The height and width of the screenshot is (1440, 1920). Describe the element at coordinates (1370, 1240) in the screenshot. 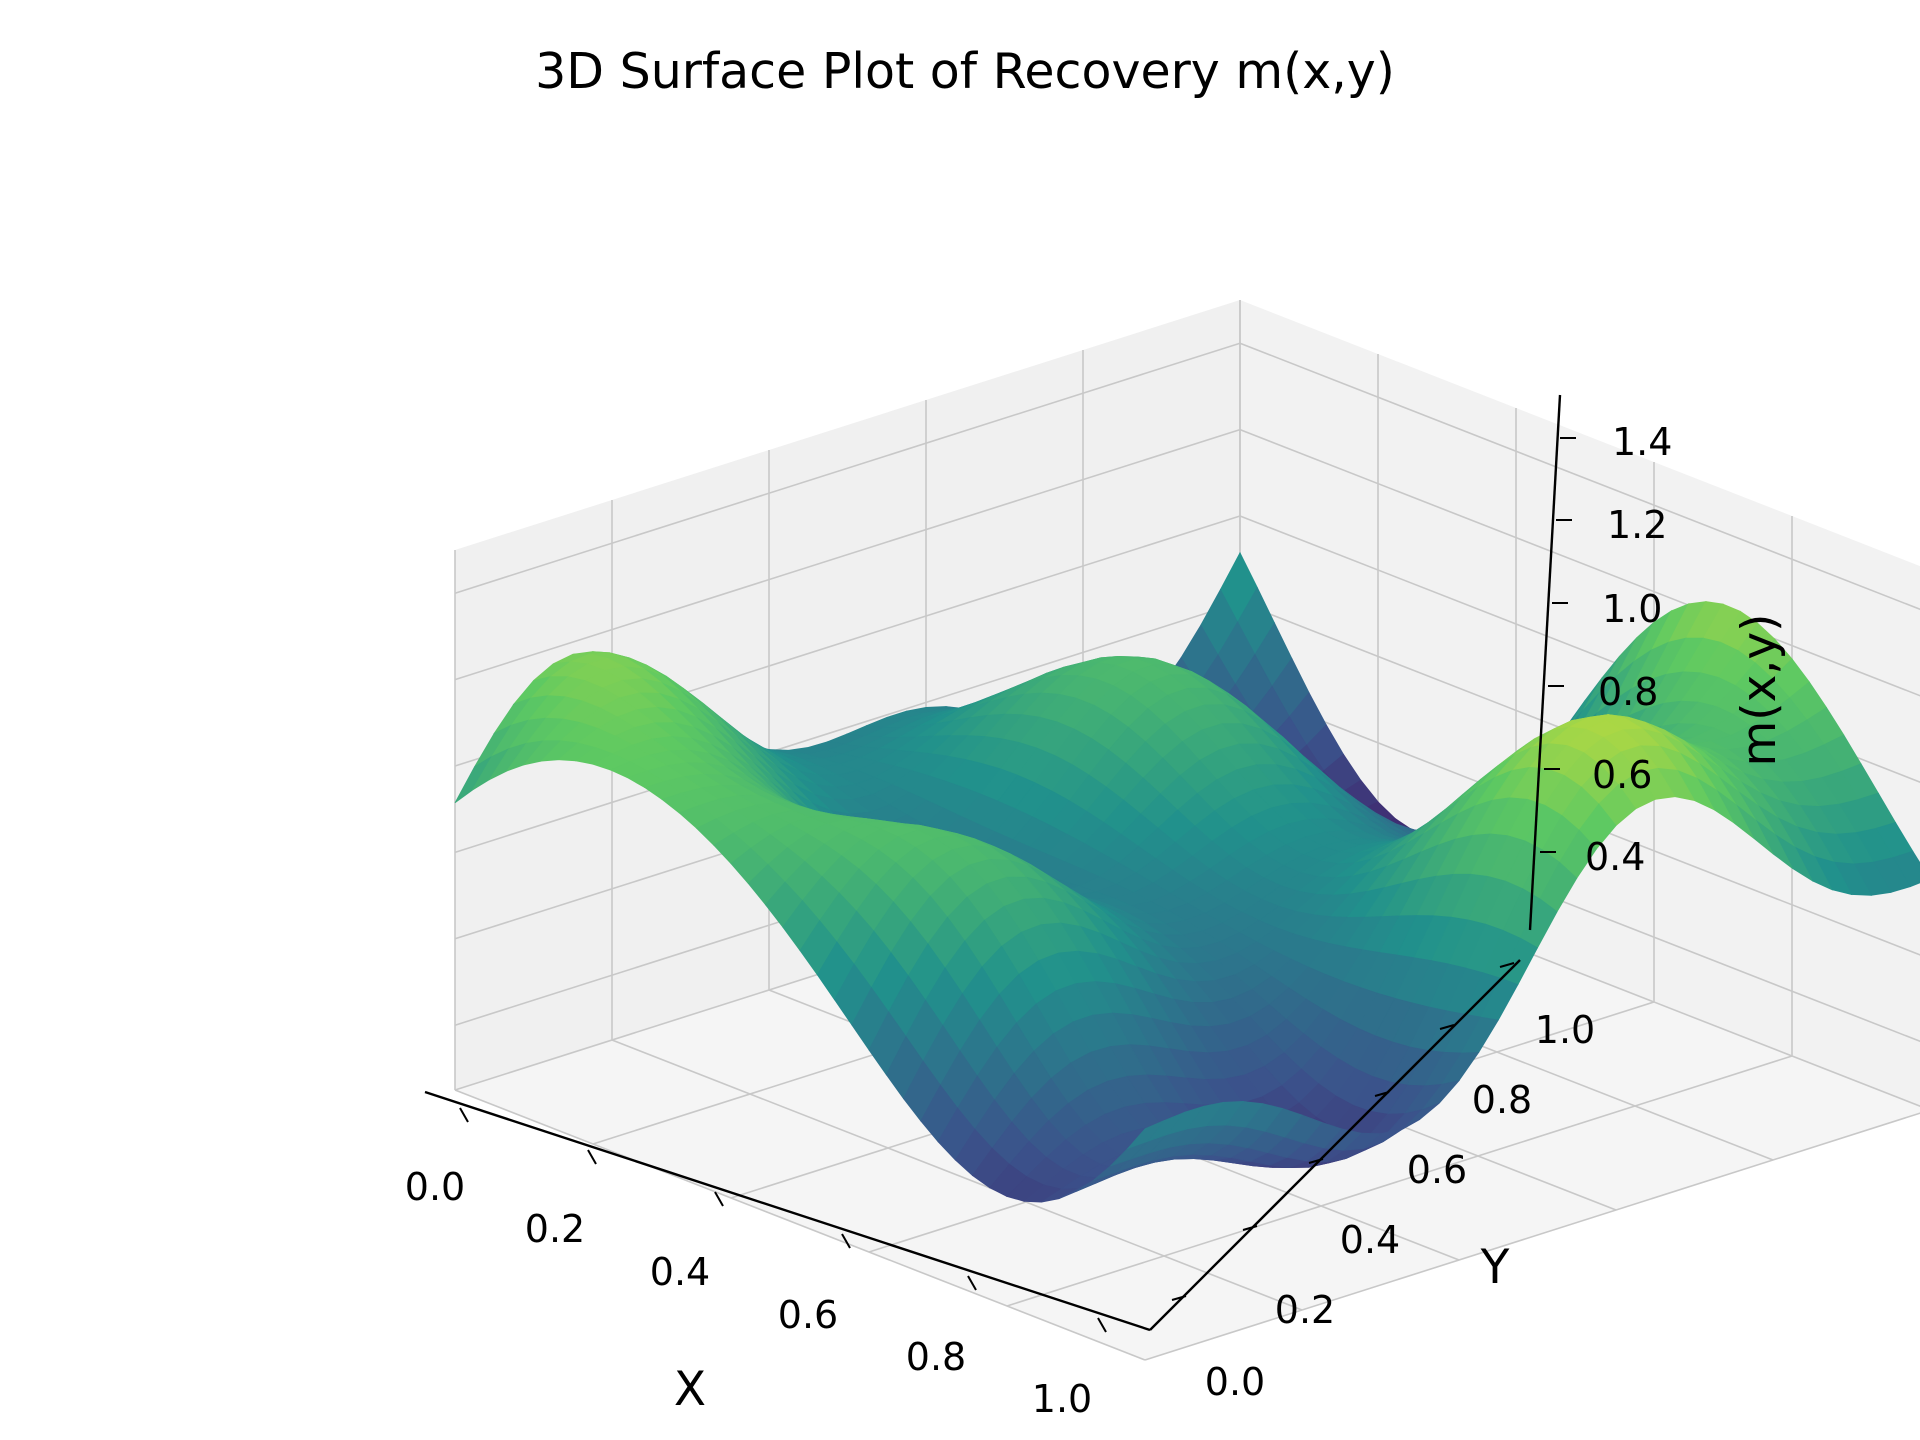

I see `y-tick-label: 0.4` at that location.